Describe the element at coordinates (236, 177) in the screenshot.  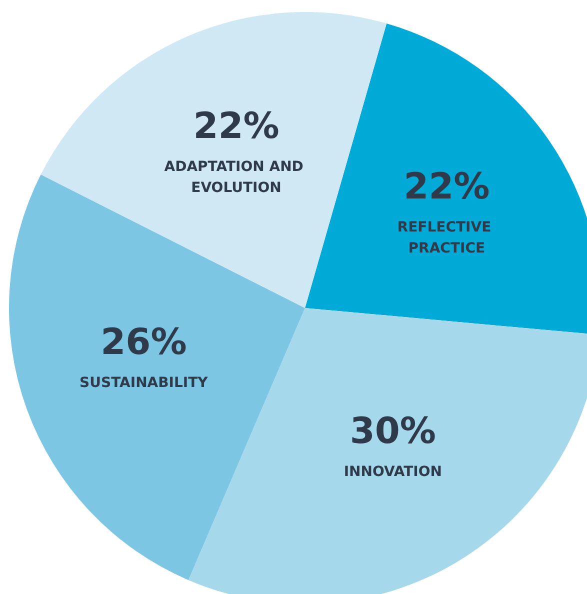
I see `slice-label: ADAPTATION AND EVOLUTION` at that location.